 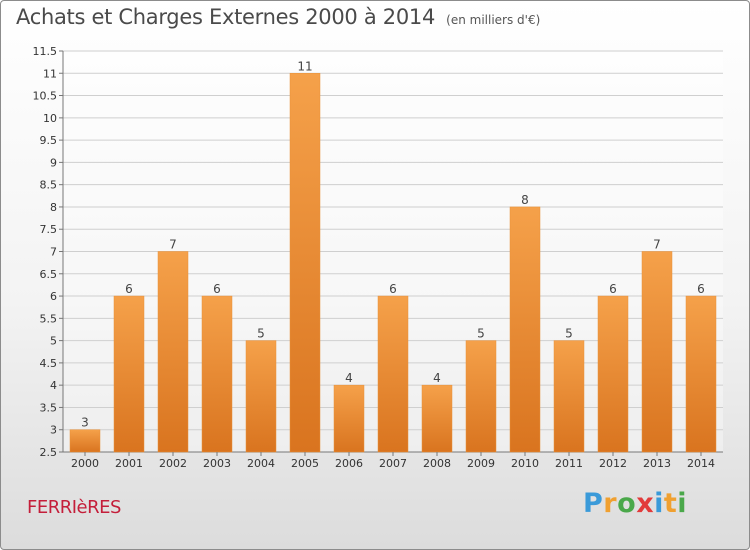 What do you see at coordinates (226, 17) in the screenshot?
I see `chart-title: Achats et Charges Externes 2000 à 2014` at bounding box center [226, 17].